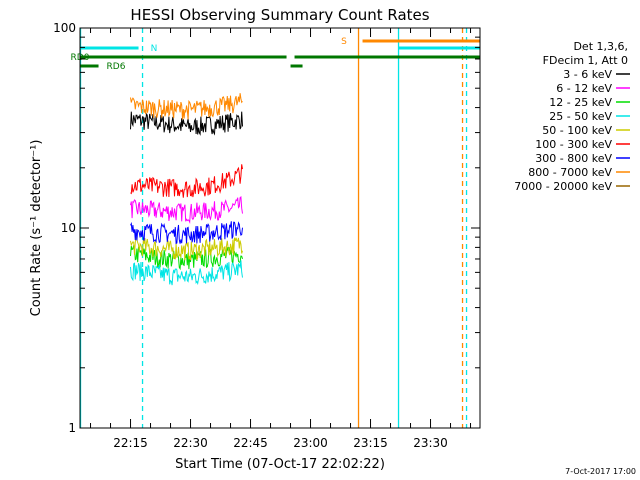 Image resolution: width=640 pixels, height=480 pixels. What do you see at coordinates (186, 181) in the screenshot?
I see `series-line-100-300-kev` at bounding box center [186, 181].